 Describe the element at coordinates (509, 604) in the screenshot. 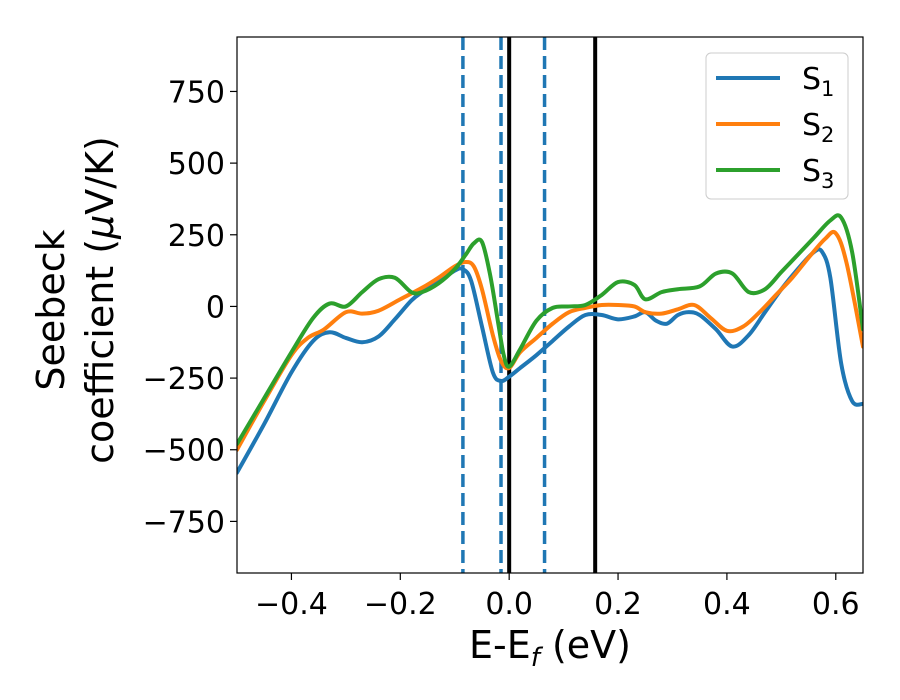

I see `x-tick-label: 0.0` at that location.